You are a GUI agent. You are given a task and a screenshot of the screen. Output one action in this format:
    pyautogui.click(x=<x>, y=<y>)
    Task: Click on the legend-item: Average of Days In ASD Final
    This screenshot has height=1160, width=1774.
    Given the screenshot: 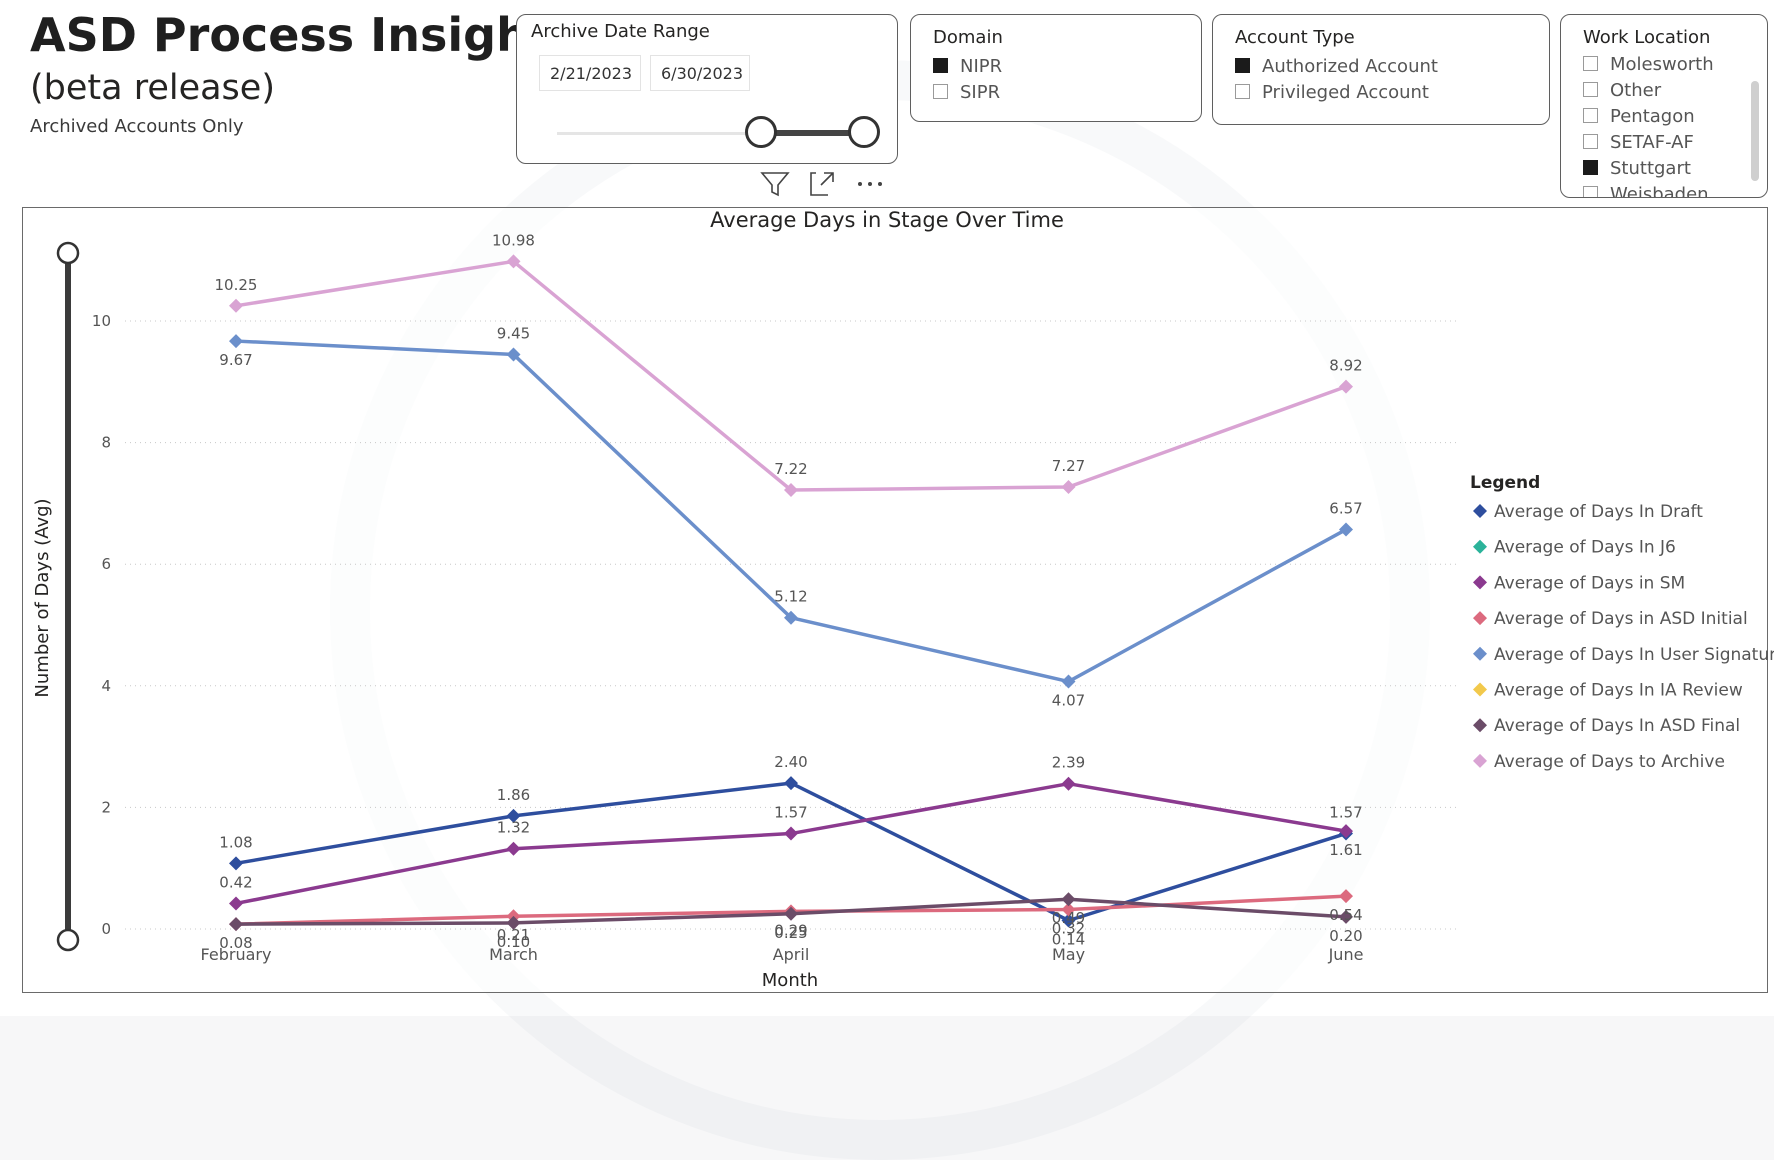 What is the action you would take?
    pyautogui.click(x=1617, y=726)
    